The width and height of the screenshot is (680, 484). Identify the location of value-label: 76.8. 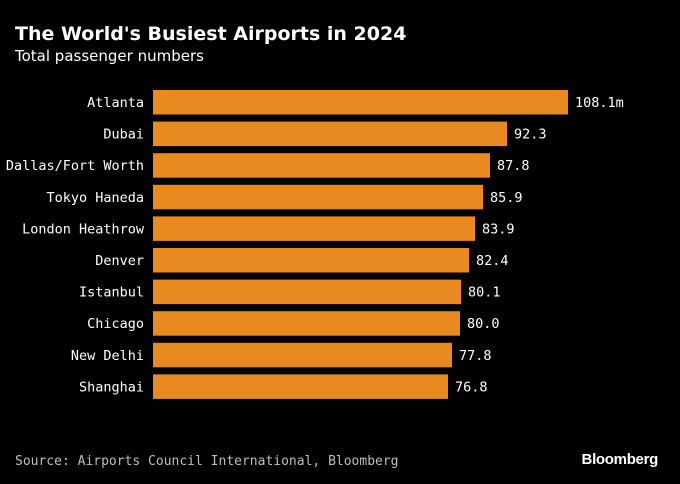
(471, 387).